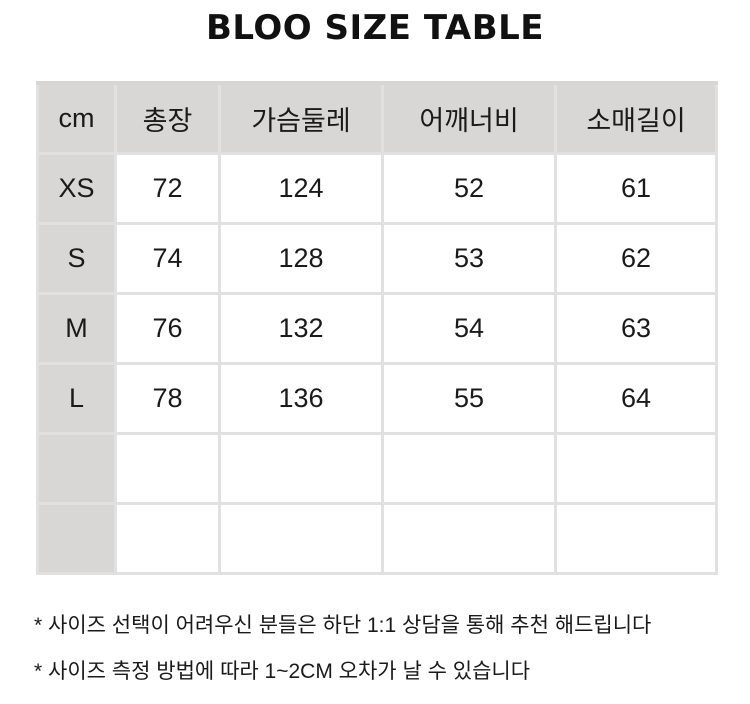  Describe the element at coordinates (76, 188) in the screenshot. I see `size-label-cell: XS` at that location.